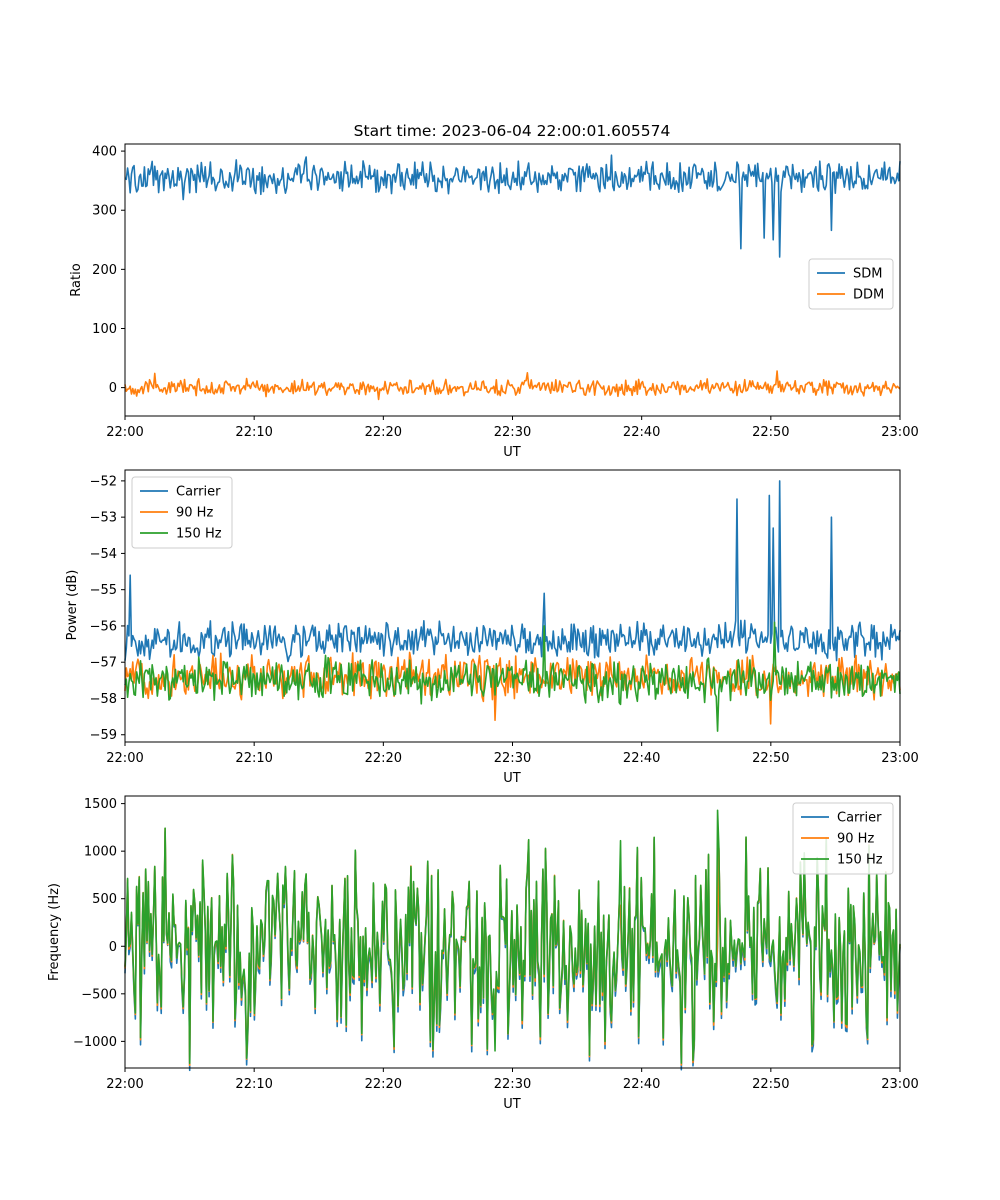  Describe the element at coordinates (104, 152) in the screenshot. I see `y-tick-label: 400` at that location.